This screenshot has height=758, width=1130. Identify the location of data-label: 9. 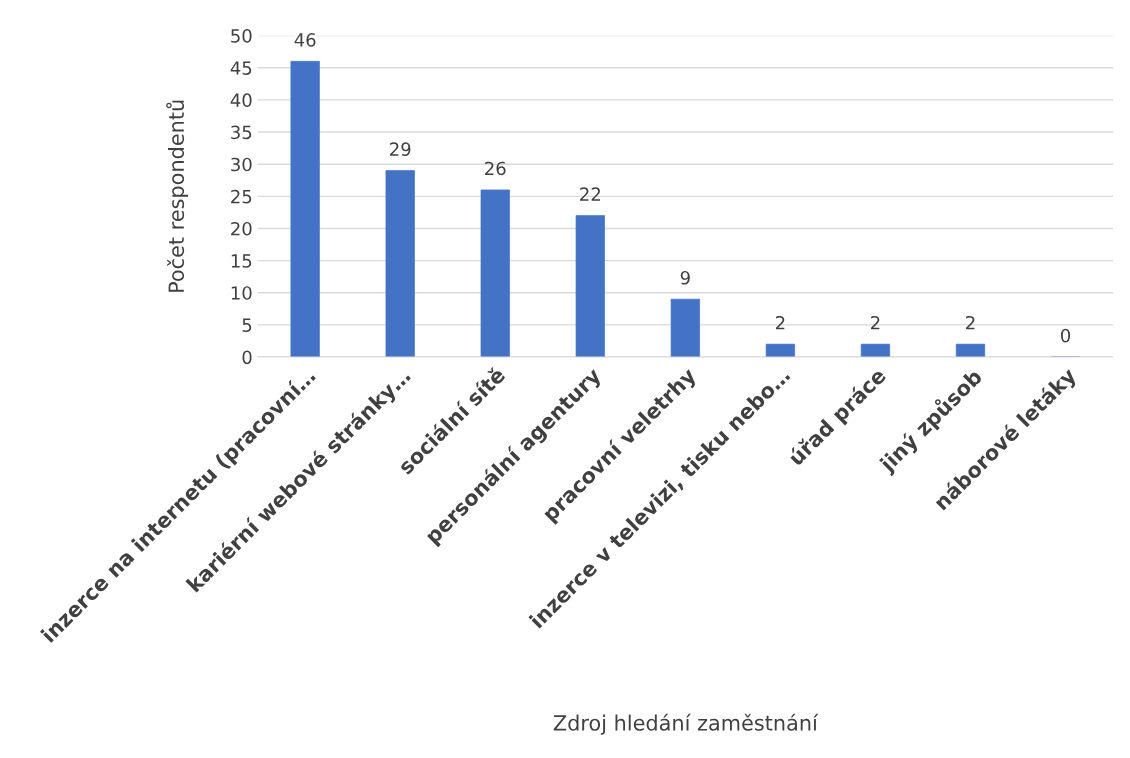
(685, 277).